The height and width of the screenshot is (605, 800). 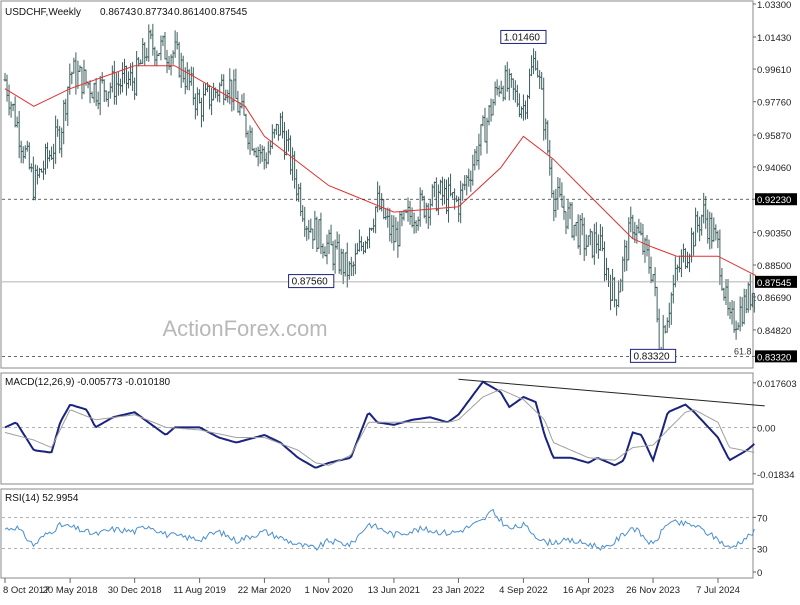 What do you see at coordinates (135, 590) in the screenshot?
I see `x-tick-label: 30 Dec 2018` at bounding box center [135, 590].